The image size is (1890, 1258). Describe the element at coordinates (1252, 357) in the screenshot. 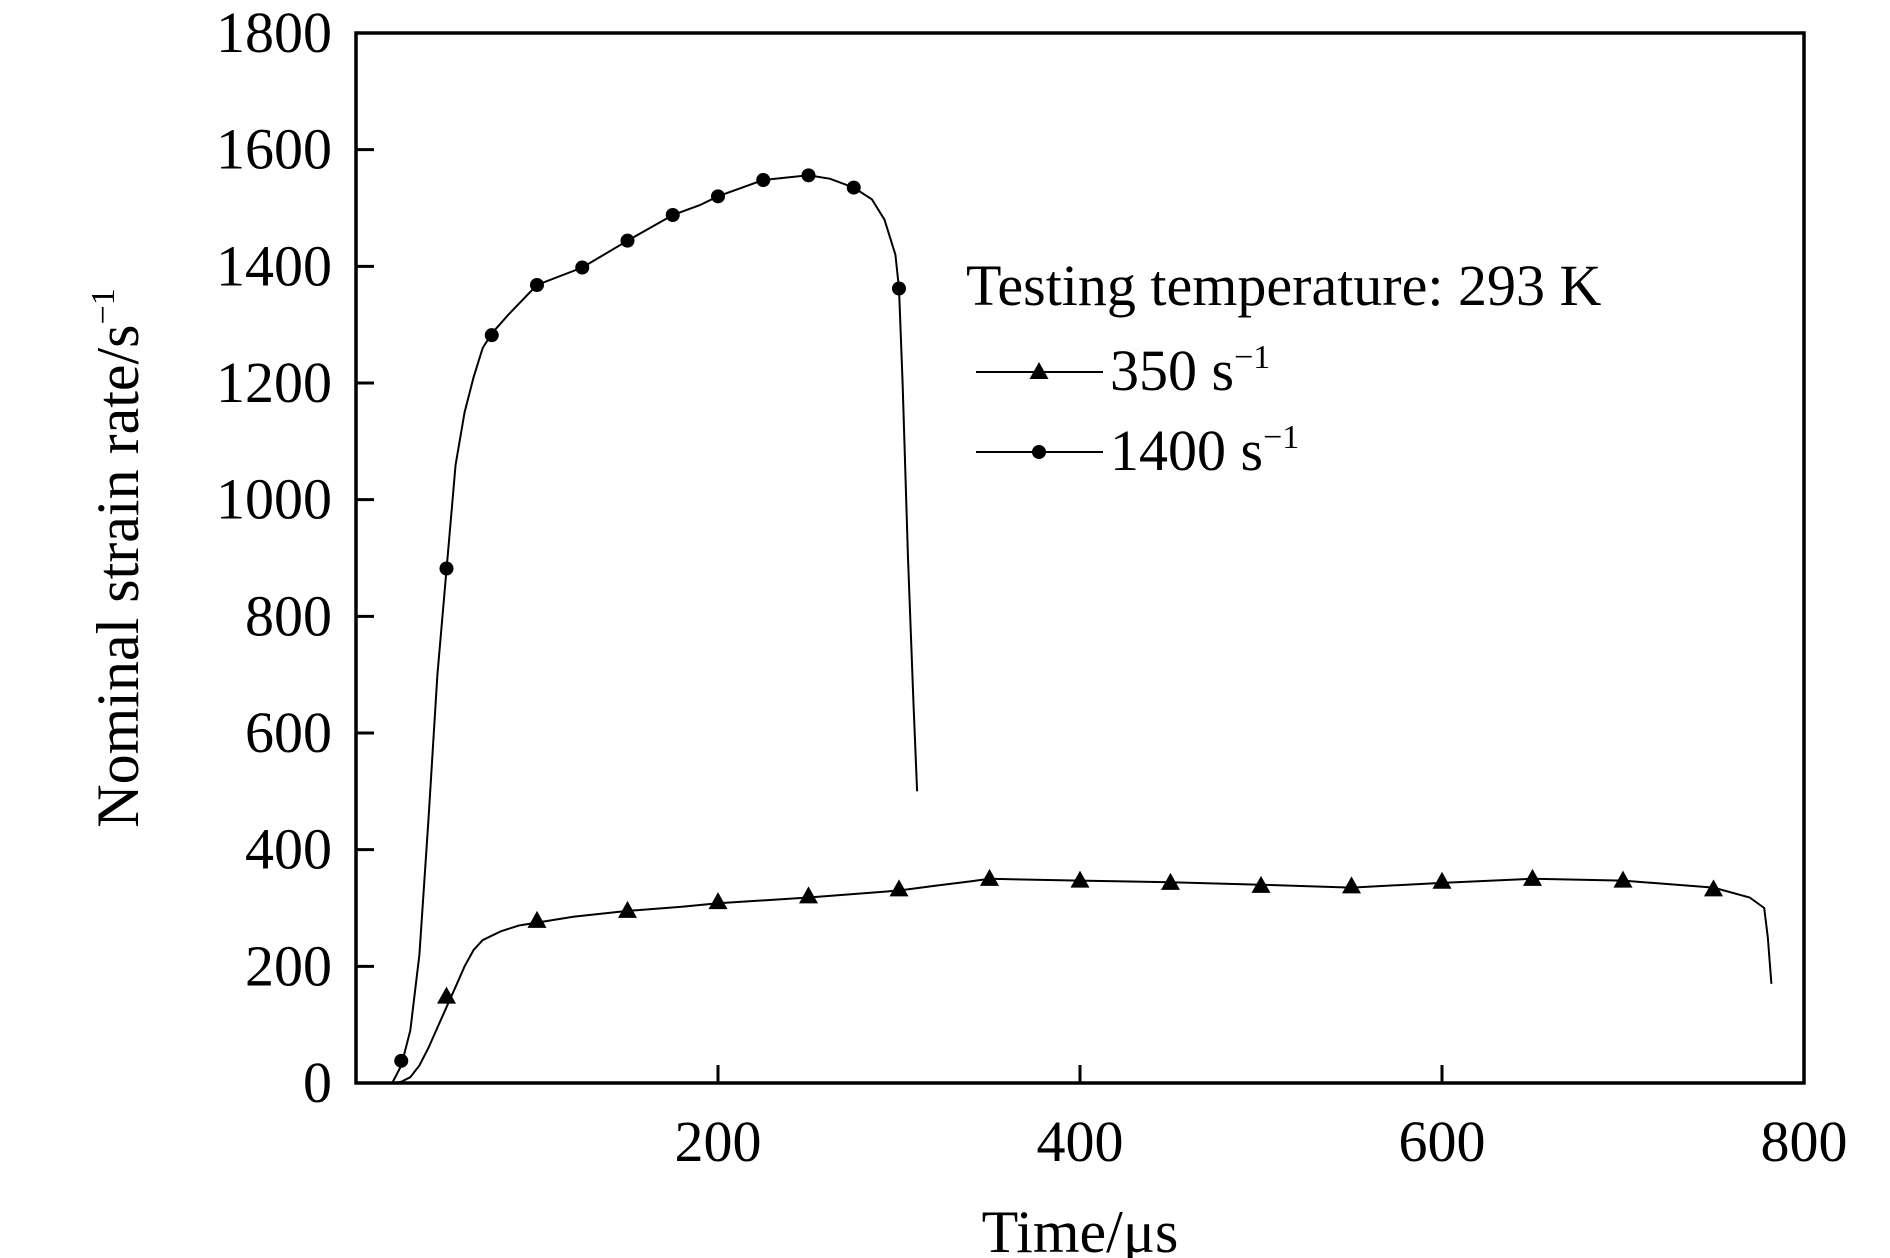

I see `legend-label-350-superscript: −1` at that location.